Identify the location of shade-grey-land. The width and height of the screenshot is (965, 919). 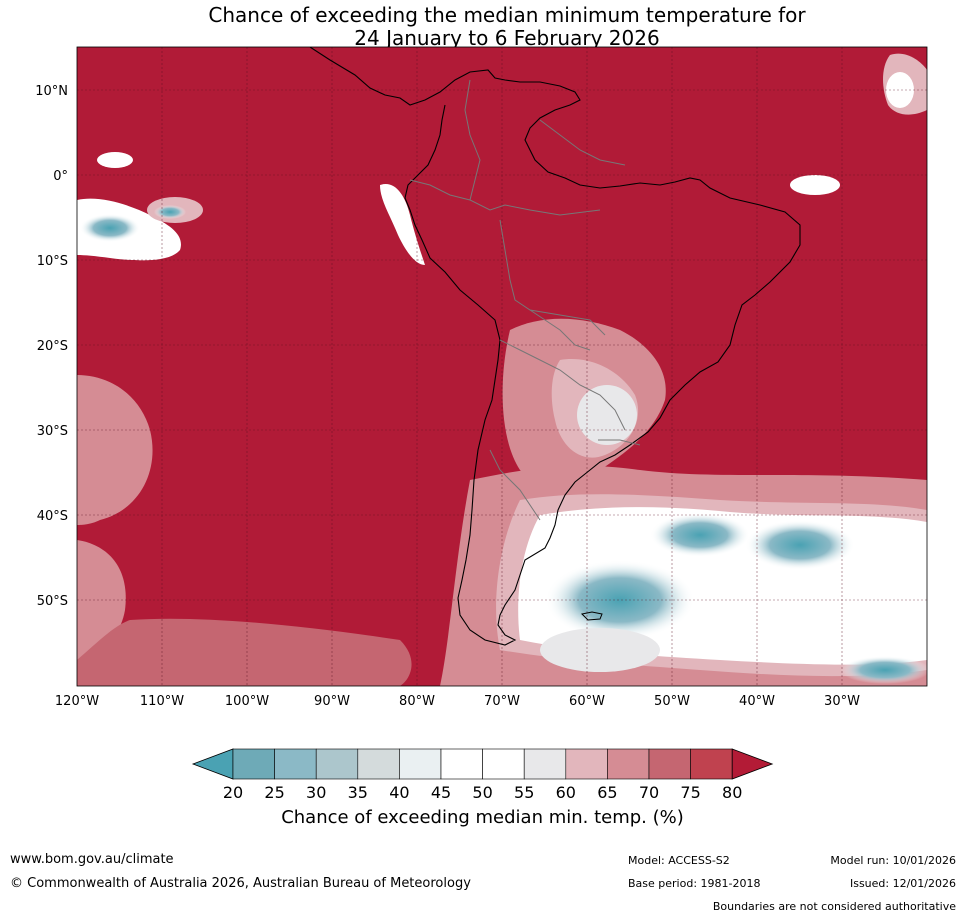
(607, 415).